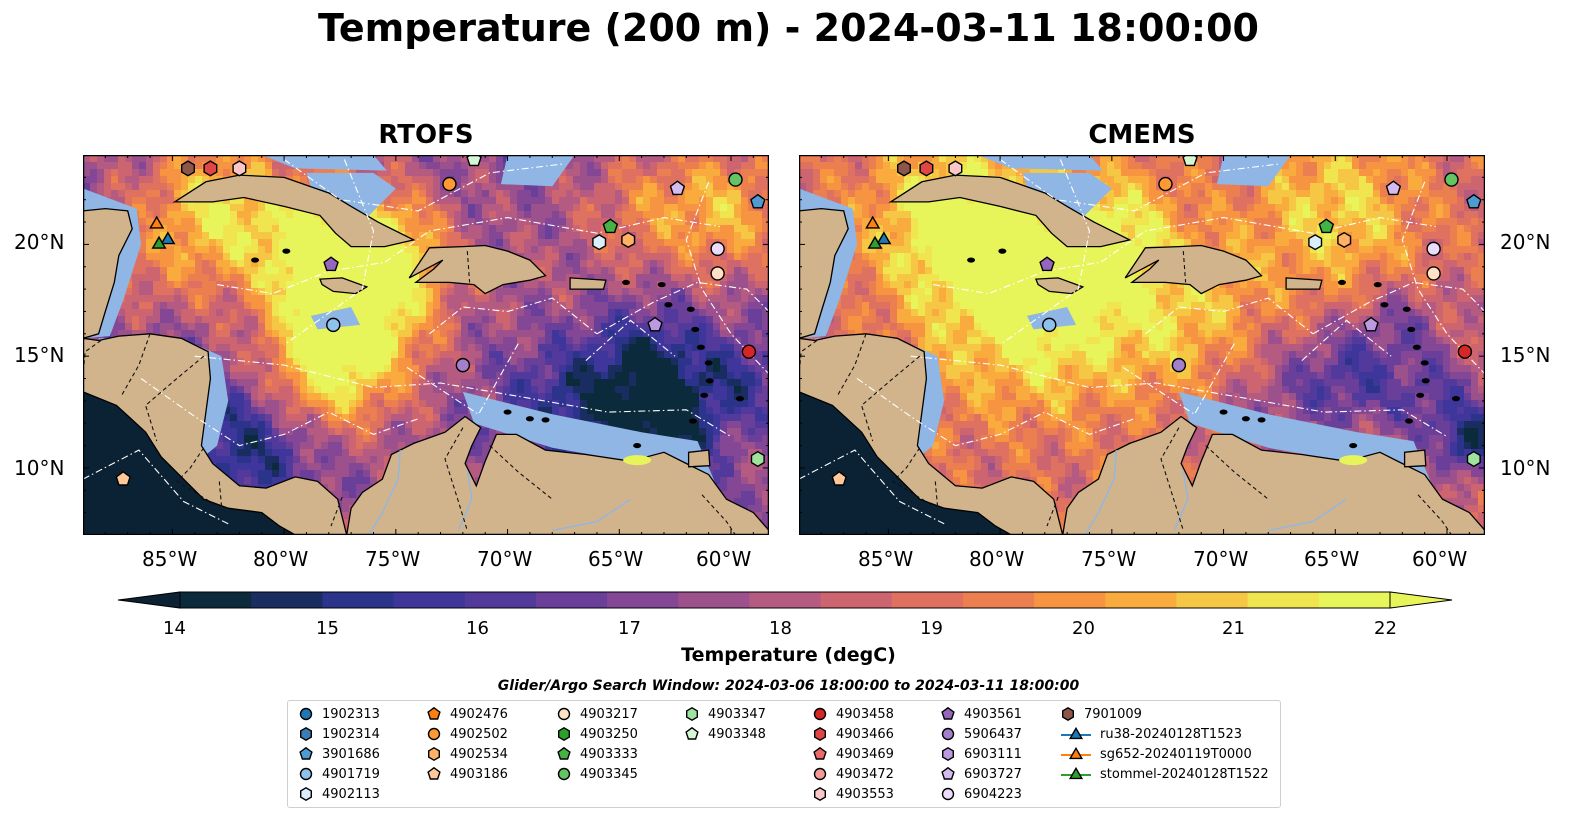  Describe the element at coordinates (281, 559) in the screenshot. I see `lon-label: 80°W` at that location.